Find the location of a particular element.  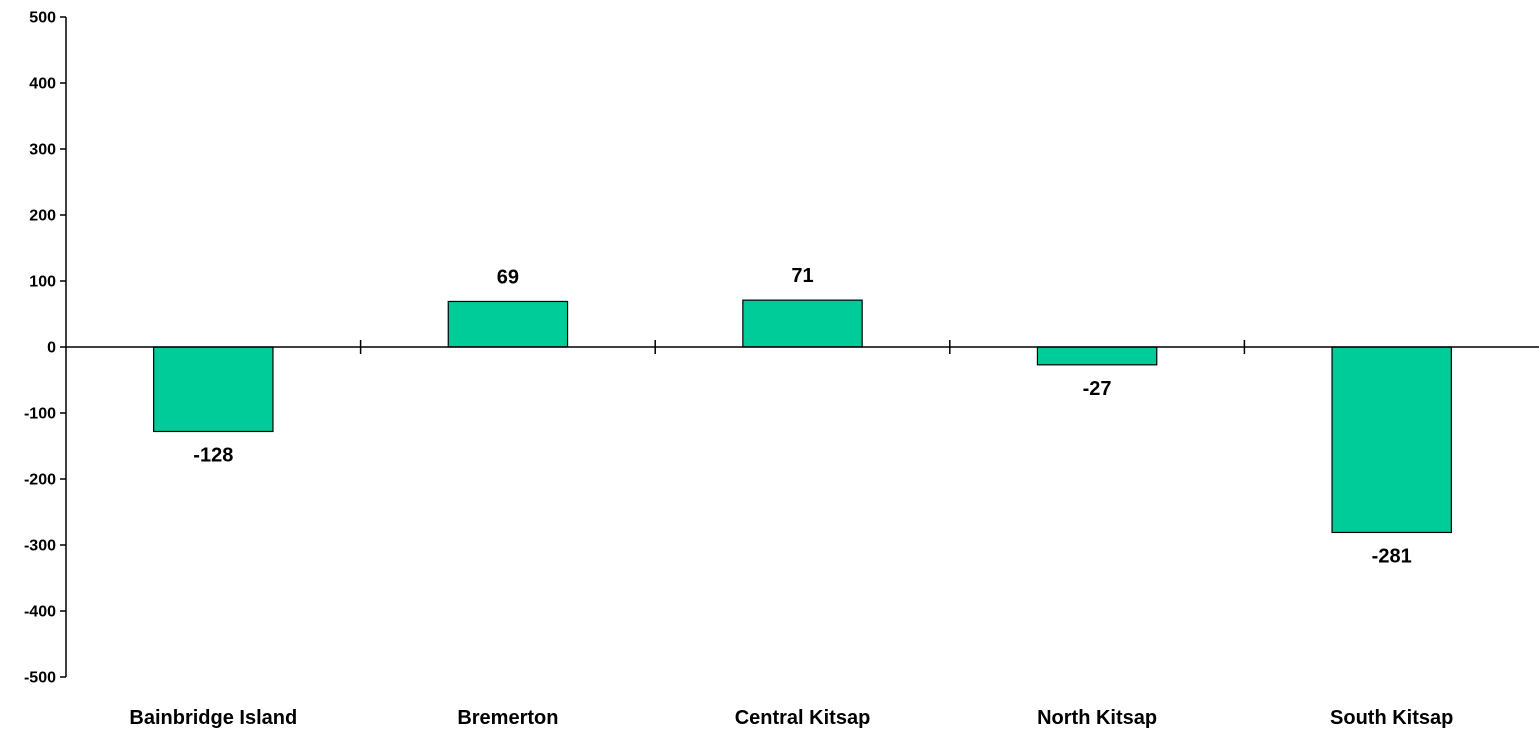

data-label-3: -27 is located at coordinates (1097, 389).